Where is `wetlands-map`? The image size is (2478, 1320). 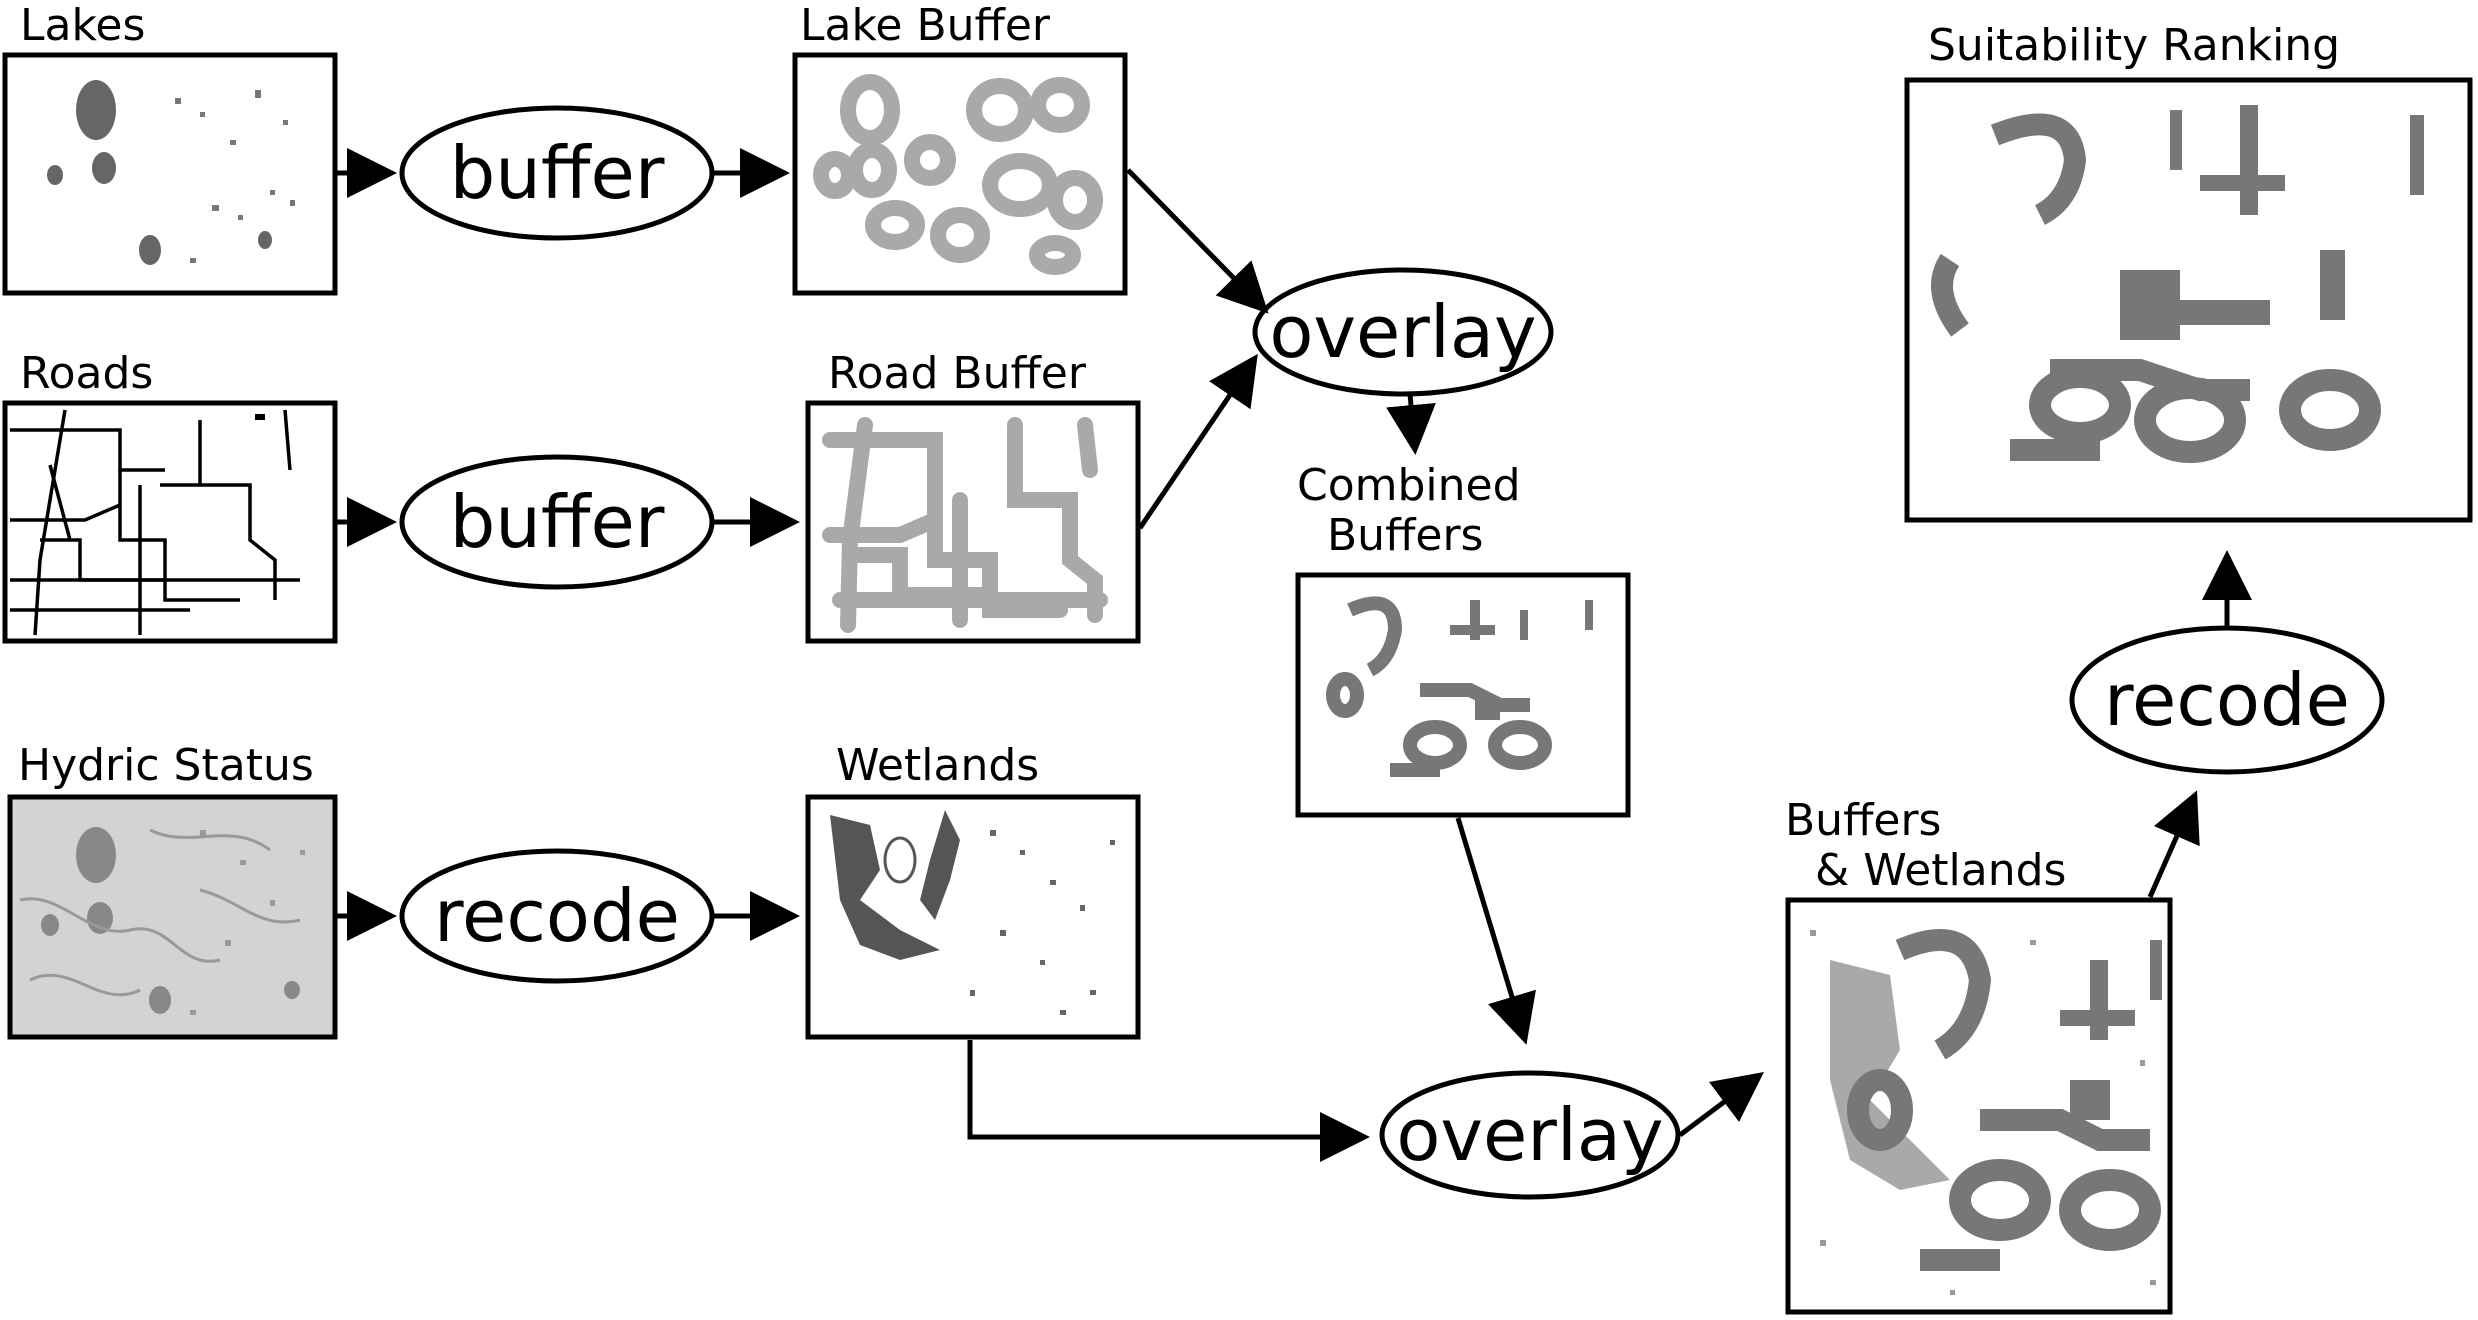 wetlands-map is located at coordinates (973, 917).